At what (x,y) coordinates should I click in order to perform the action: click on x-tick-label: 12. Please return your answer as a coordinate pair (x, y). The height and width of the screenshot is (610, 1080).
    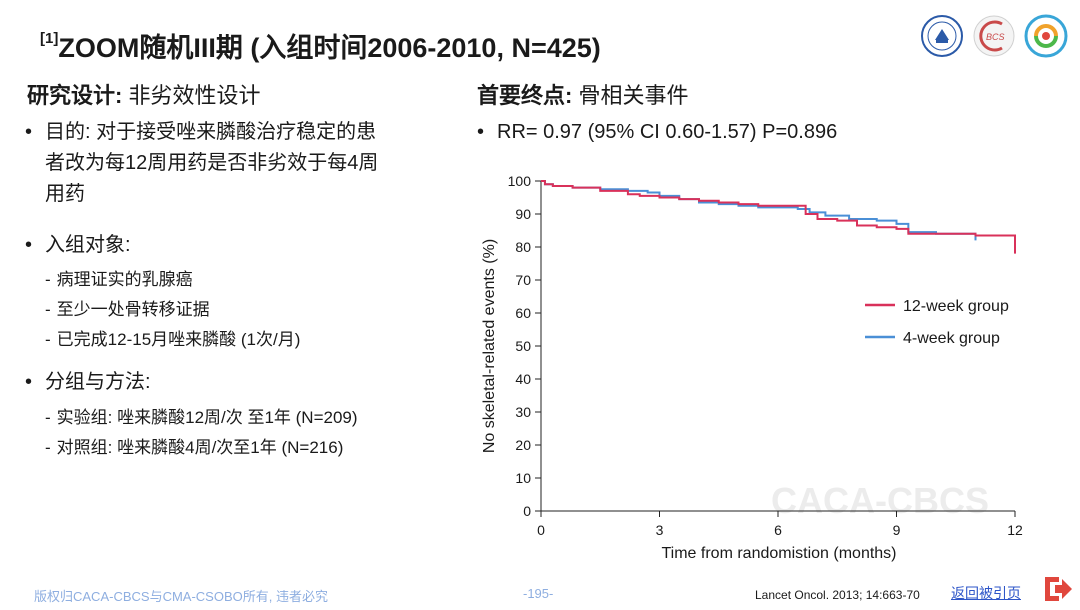
    Looking at the image, I should click on (1015, 530).